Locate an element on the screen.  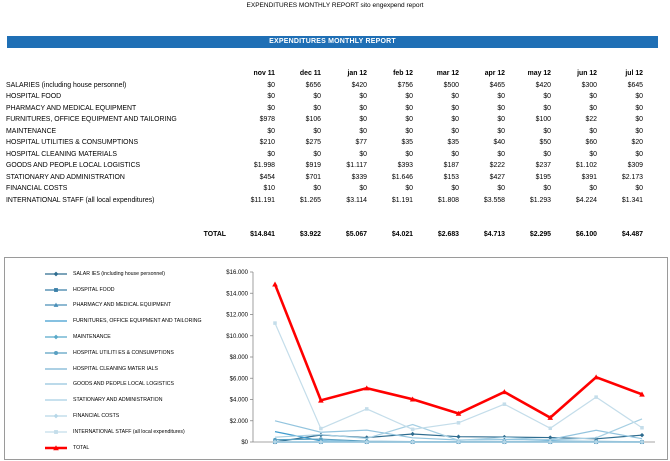
column-header: jan 12 is located at coordinates (357, 74).